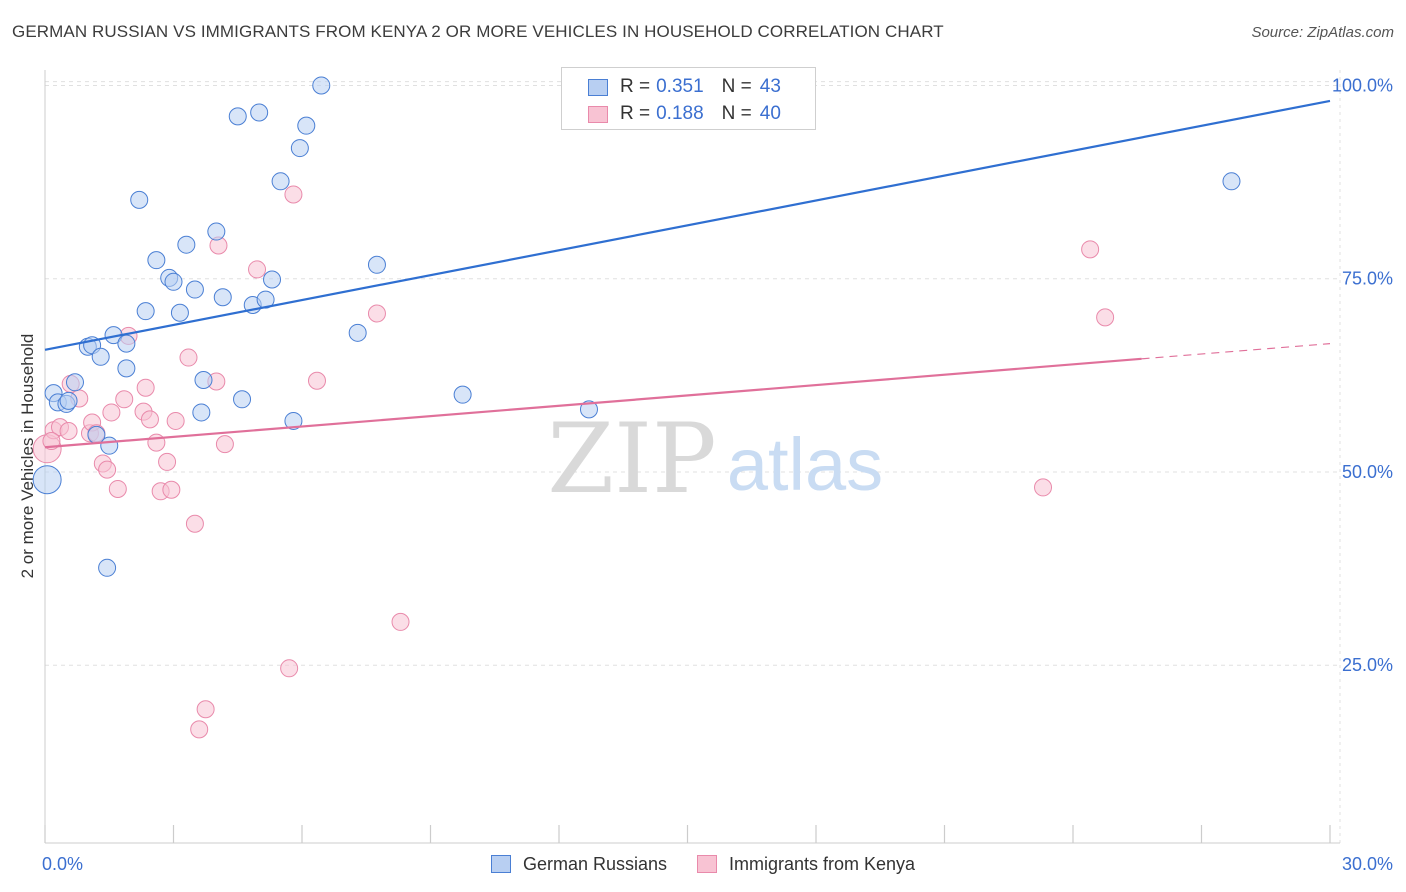 The width and height of the screenshot is (1406, 892). Describe the element at coordinates (1236, 351) in the screenshot. I see `trend-line-extension` at that location.